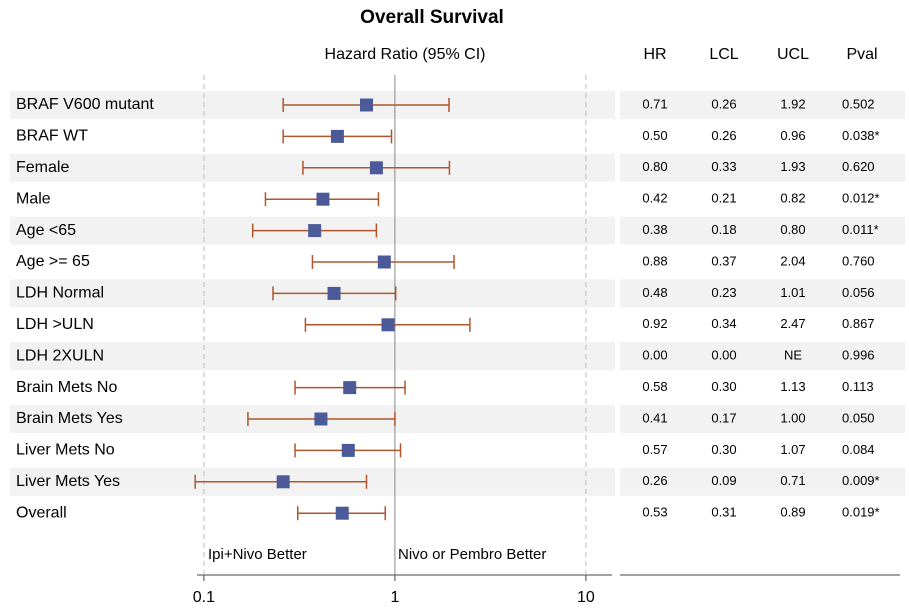  Describe the element at coordinates (792, 166) in the screenshot. I see `table-cell: 1.93` at that location.